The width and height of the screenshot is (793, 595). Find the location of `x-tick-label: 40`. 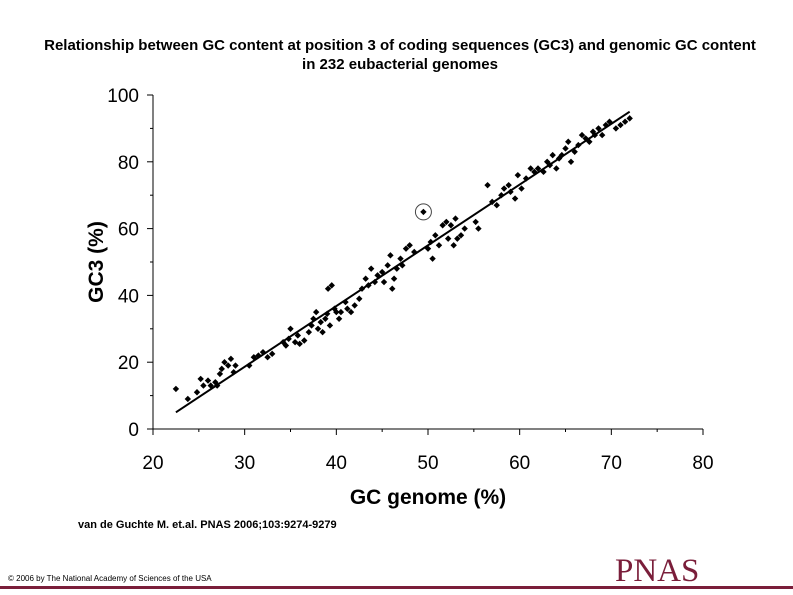

x-tick-label: 40 is located at coordinates (336, 463).